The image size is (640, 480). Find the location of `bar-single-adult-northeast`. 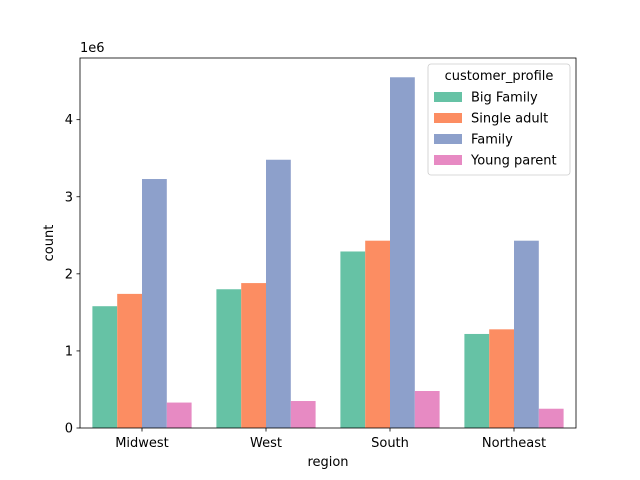

bar-single-adult-northeast is located at coordinates (501, 378).